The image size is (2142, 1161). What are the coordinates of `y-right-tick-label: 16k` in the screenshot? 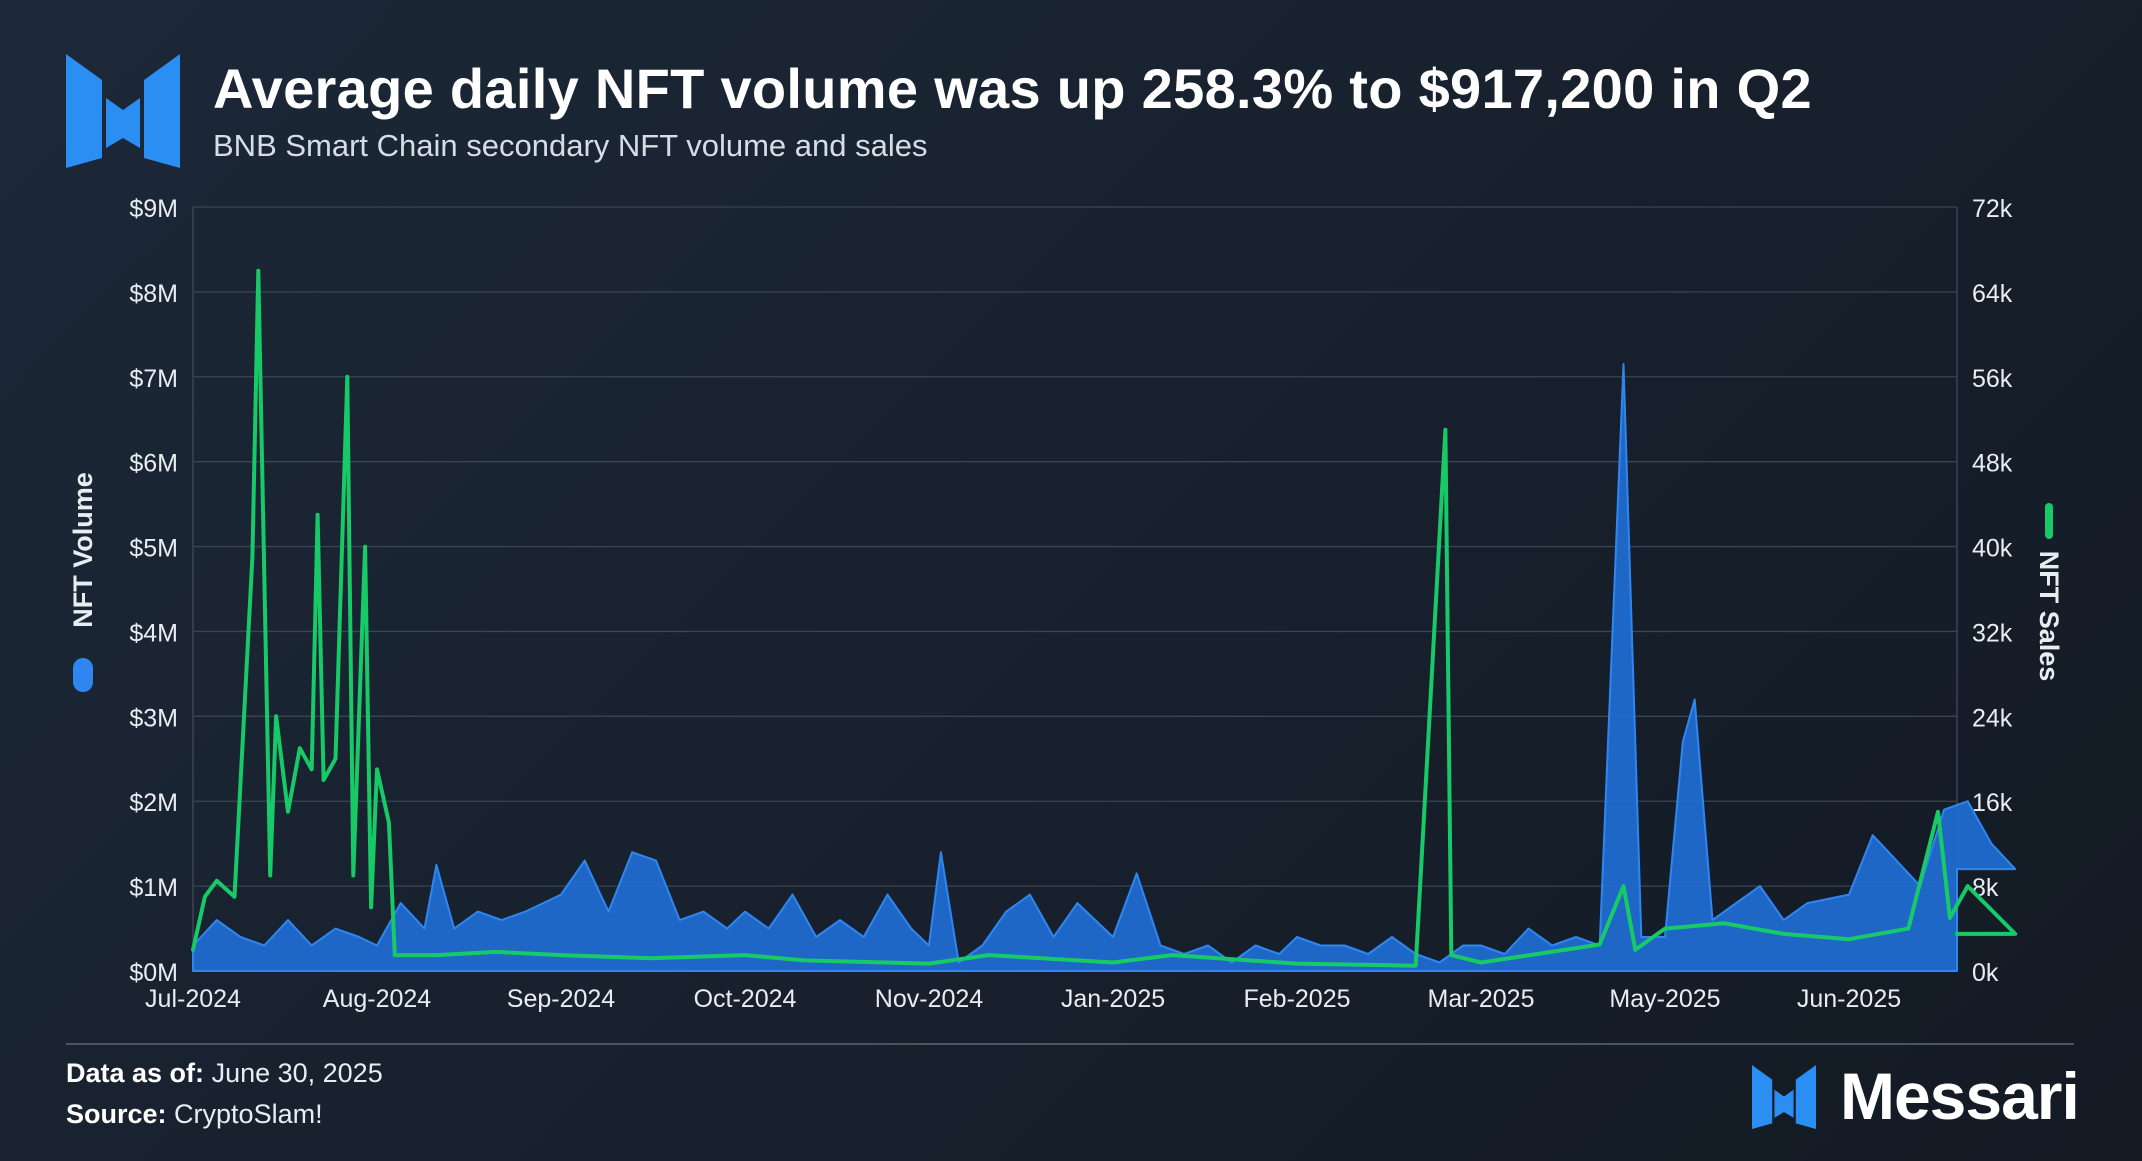 It's located at (1992, 803).